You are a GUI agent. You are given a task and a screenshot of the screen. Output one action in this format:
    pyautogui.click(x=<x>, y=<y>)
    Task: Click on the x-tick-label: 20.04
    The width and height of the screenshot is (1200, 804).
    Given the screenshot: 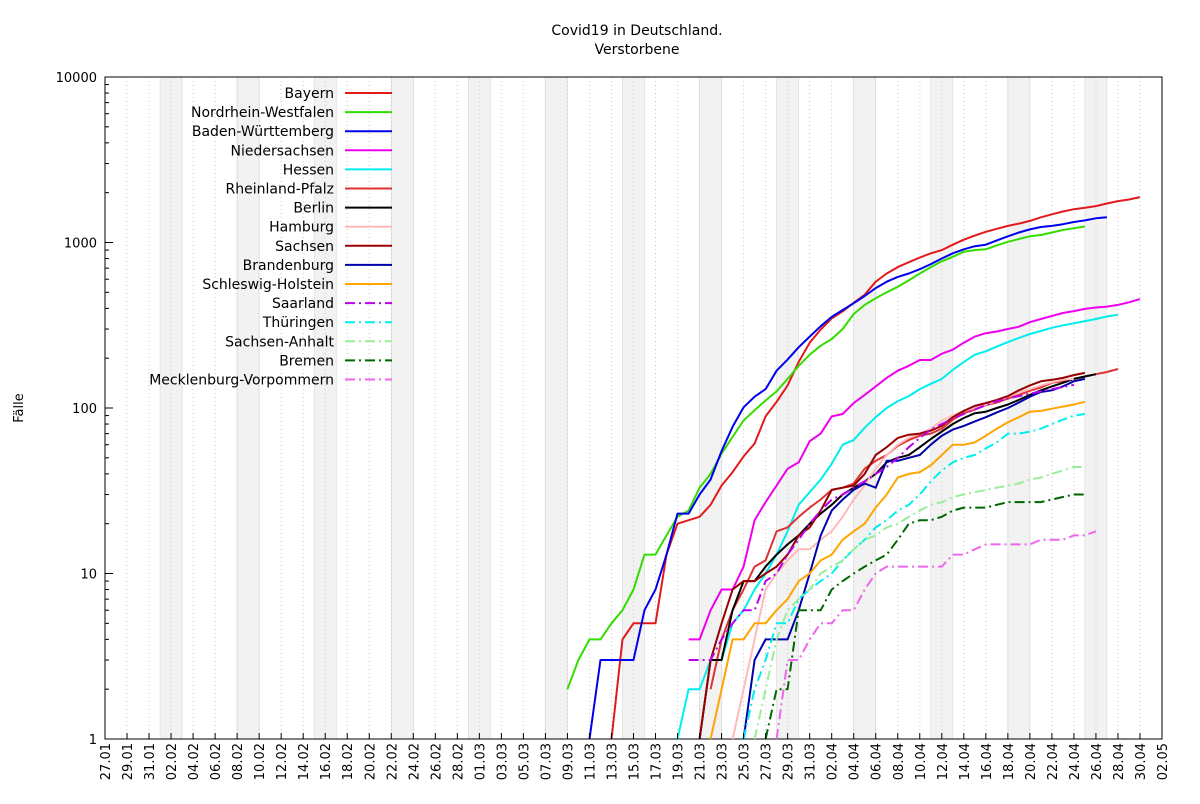 What is the action you would take?
    pyautogui.click(x=1031, y=761)
    